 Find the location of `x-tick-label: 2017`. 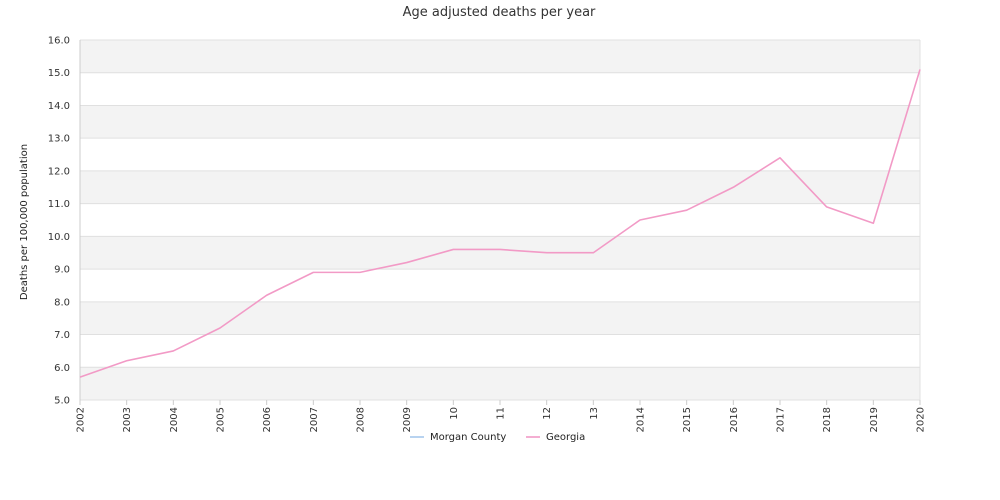

x-tick-label: 2017 is located at coordinates (781, 419).